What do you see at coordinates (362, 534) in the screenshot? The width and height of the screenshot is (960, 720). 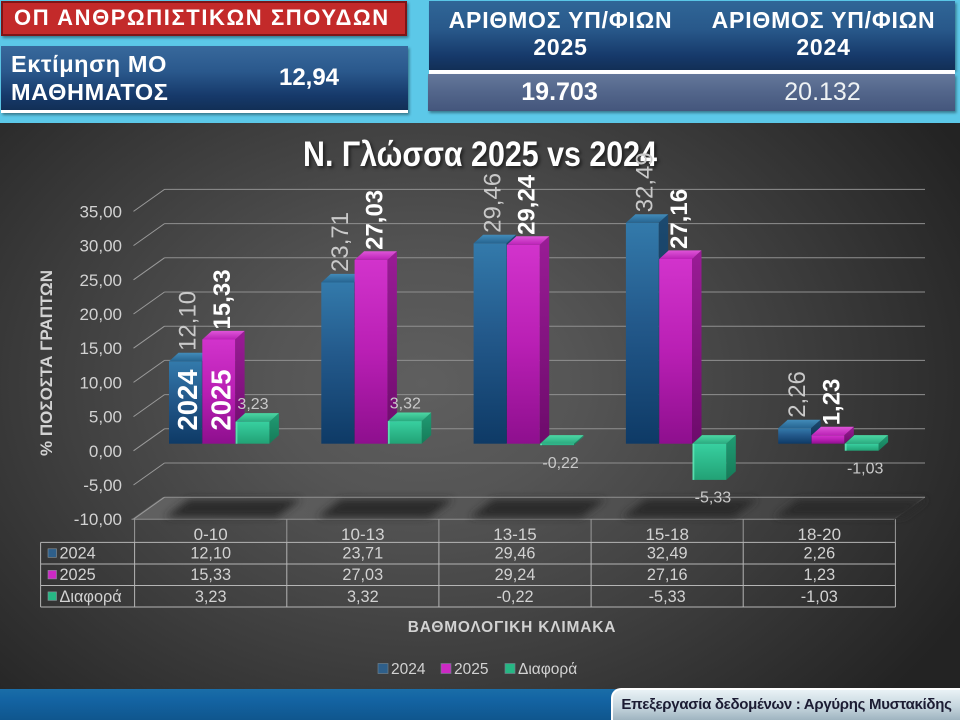 I see `svg-text: 10-13` at bounding box center [362, 534].